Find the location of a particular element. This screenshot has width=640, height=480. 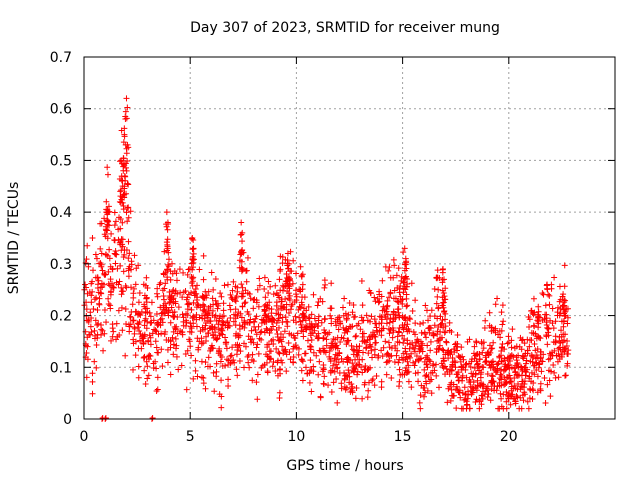

y-tick-label: 0.5 is located at coordinates (61, 161).